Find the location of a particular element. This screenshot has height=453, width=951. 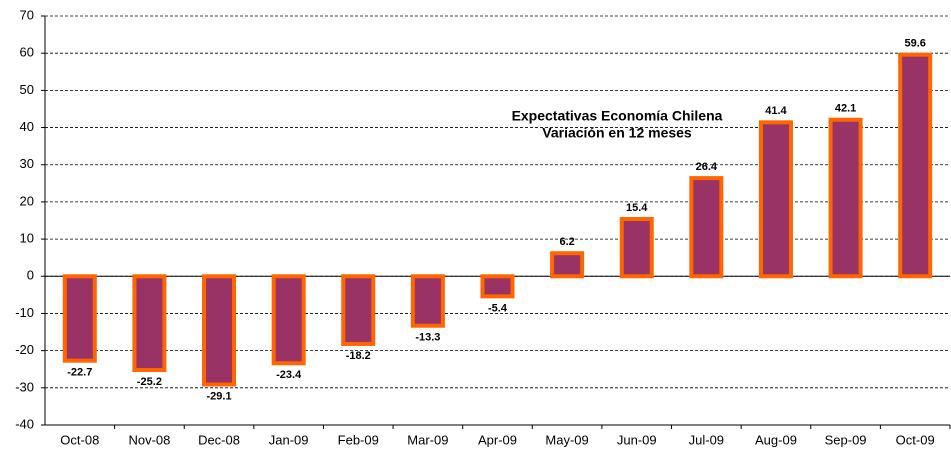

y-tick-label: -10 is located at coordinates (24, 312).